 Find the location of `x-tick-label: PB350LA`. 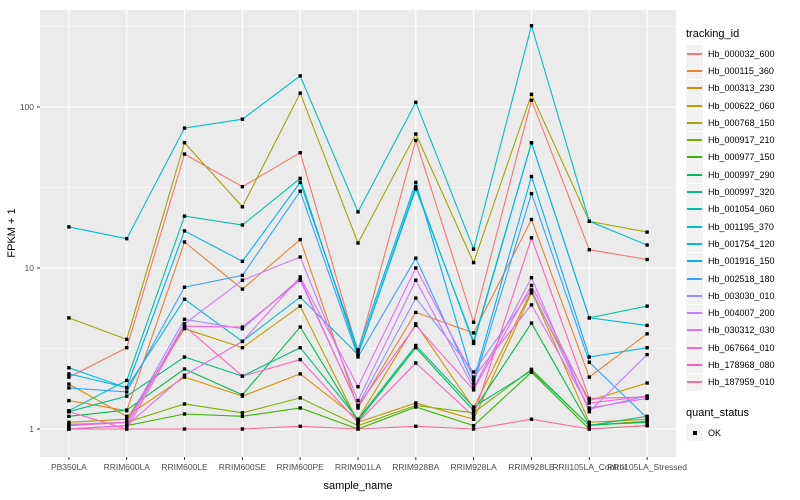

x-tick-label: PB350LA is located at coordinates (69, 467).